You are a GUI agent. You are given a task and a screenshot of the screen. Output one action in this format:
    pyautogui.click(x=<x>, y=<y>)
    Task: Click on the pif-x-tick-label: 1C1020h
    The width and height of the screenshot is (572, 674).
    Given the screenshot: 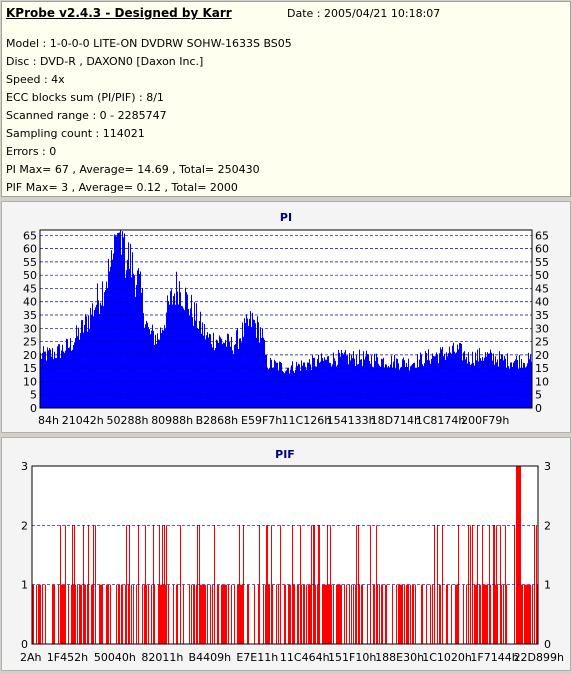 What is the action you would take?
    pyautogui.click(x=447, y=657)
    